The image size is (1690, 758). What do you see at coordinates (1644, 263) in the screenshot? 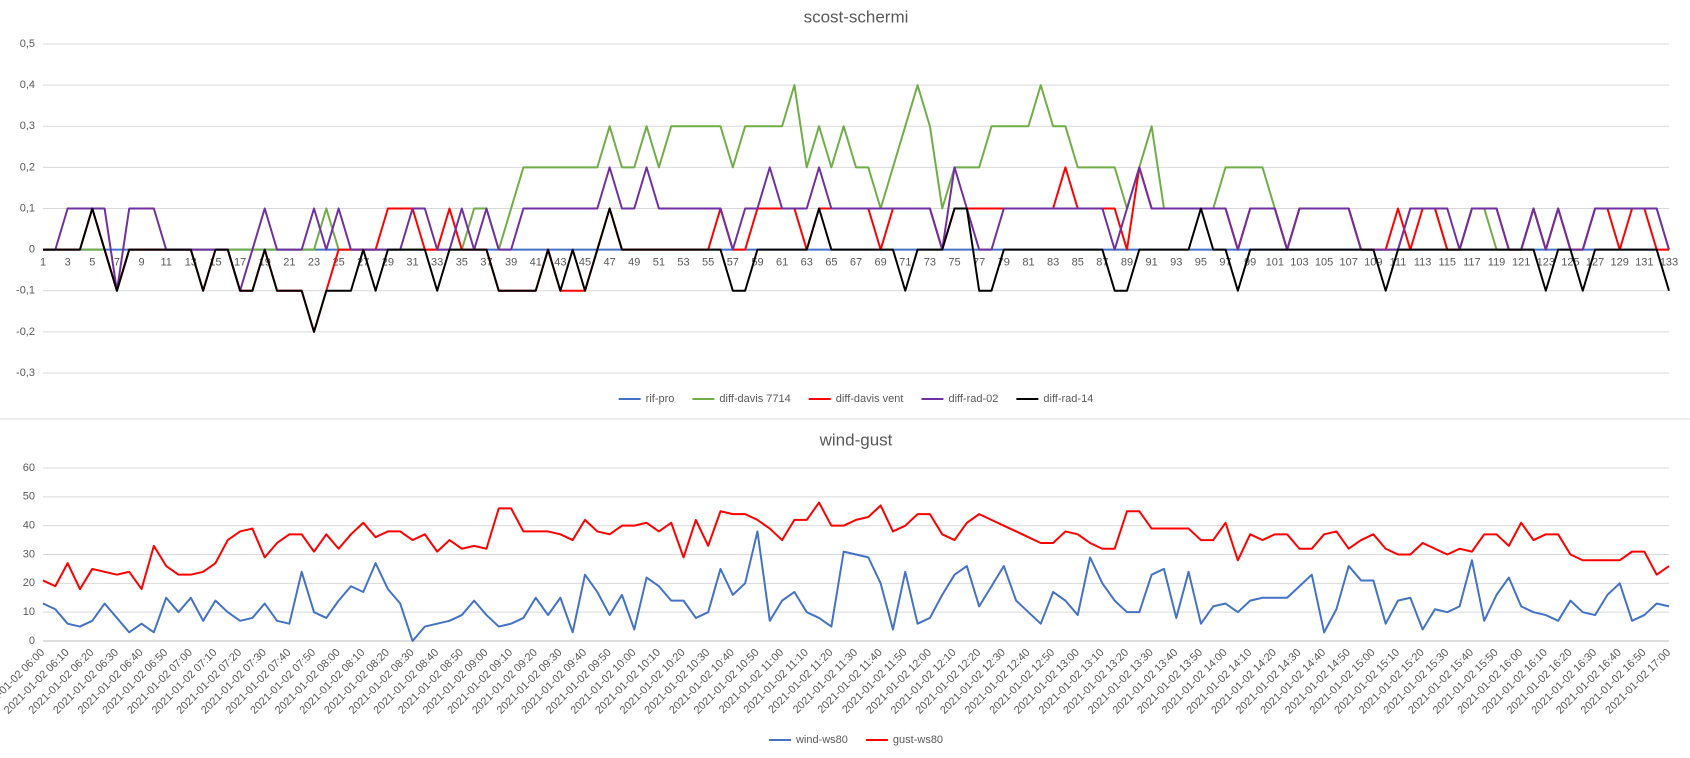
I see `x-tick-label: 131` at bounding box center [1644, 263].